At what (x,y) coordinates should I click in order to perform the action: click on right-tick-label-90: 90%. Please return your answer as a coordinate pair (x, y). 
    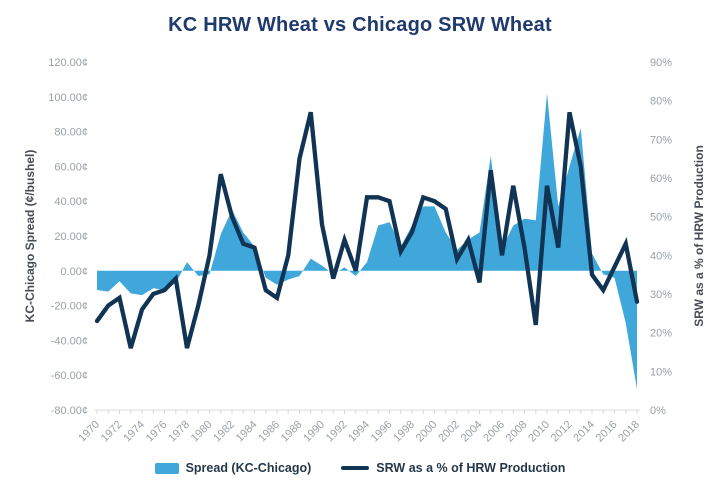
    Looking at the image, I should click on (661, 63).